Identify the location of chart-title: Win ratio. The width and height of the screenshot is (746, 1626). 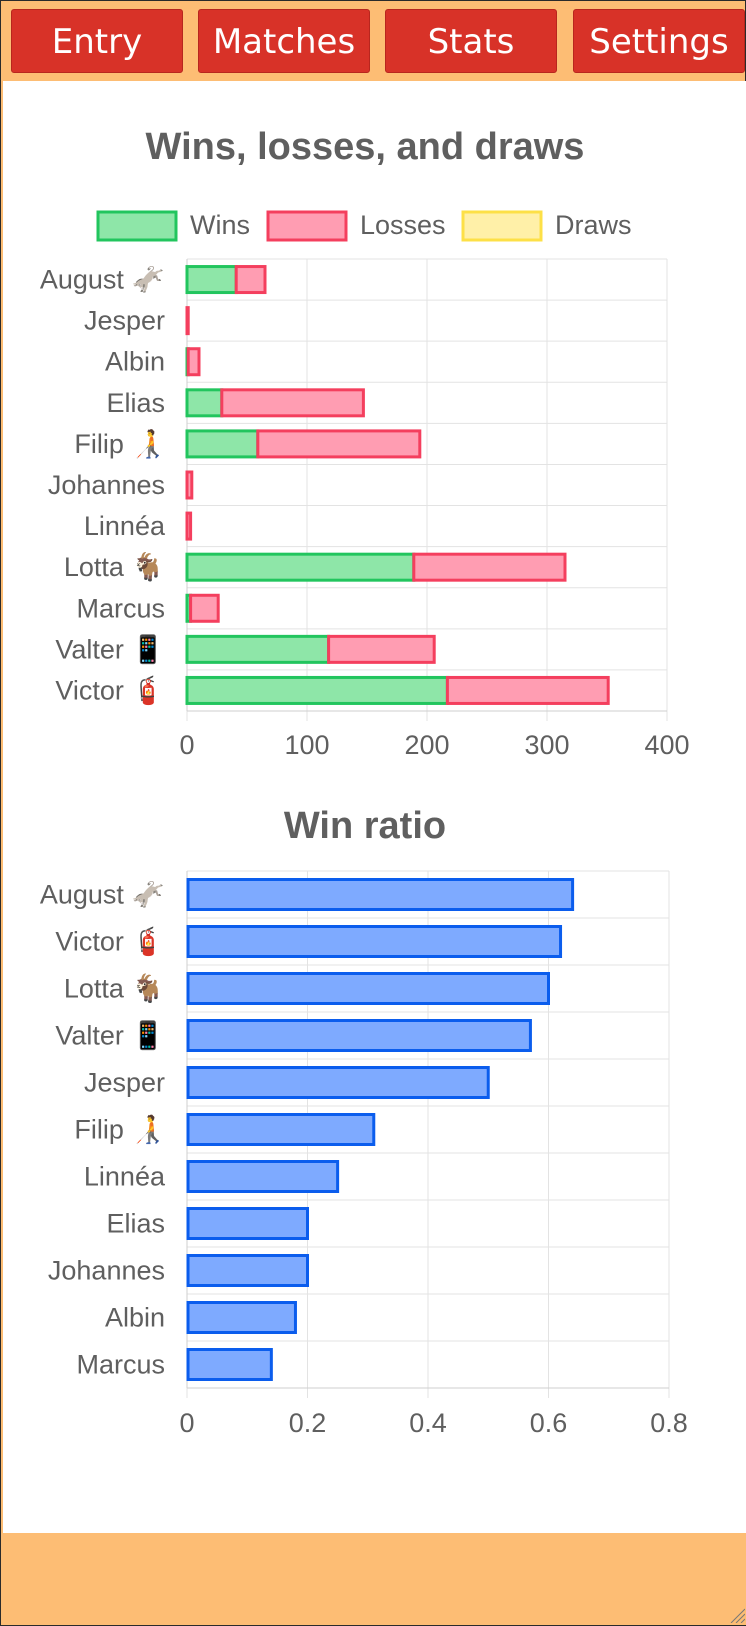
(365, 826).